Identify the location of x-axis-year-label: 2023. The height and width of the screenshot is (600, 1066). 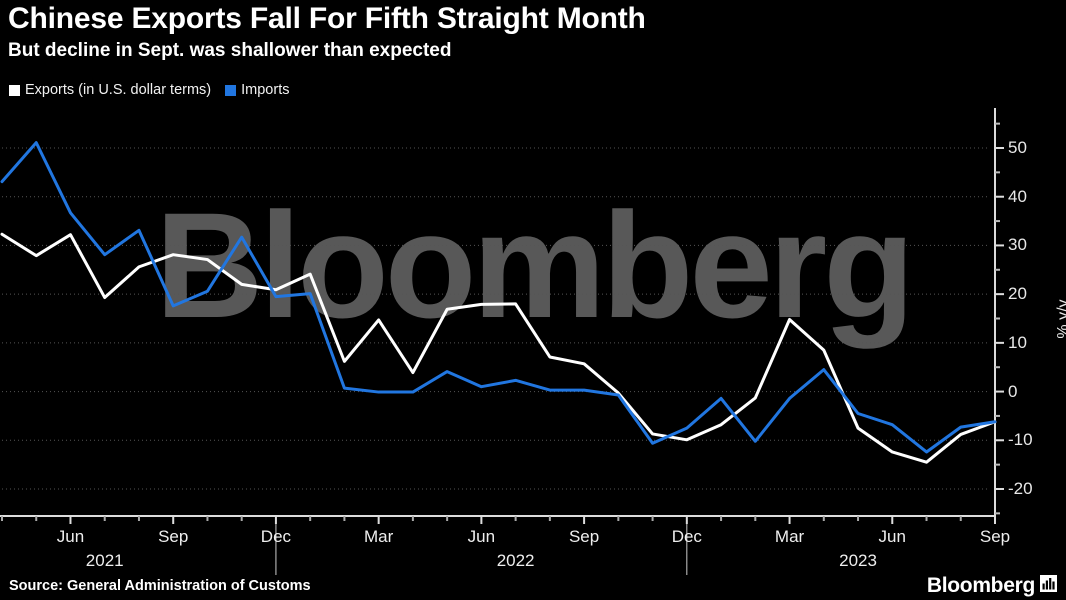
(858, 560).